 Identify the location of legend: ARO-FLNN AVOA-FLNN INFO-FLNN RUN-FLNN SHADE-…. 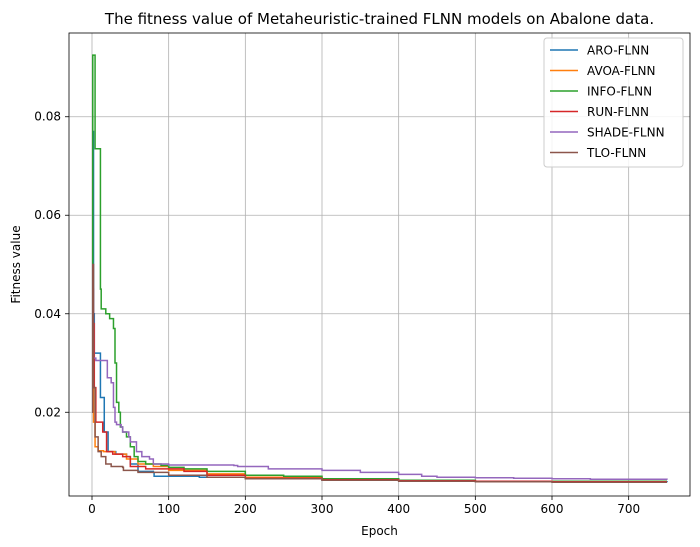
(613, 102).